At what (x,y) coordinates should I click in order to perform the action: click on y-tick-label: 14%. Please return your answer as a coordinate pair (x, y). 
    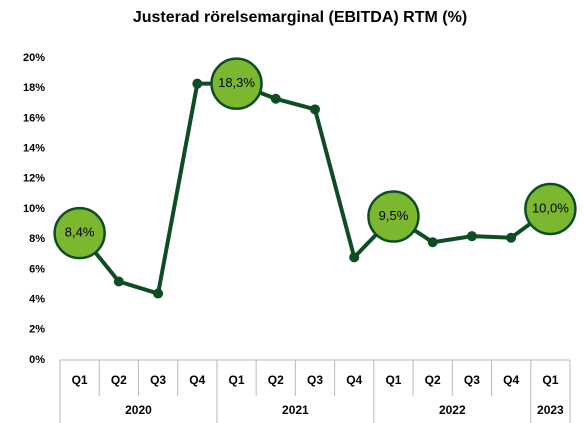
    Looking at the image, I should click on (34, 149).